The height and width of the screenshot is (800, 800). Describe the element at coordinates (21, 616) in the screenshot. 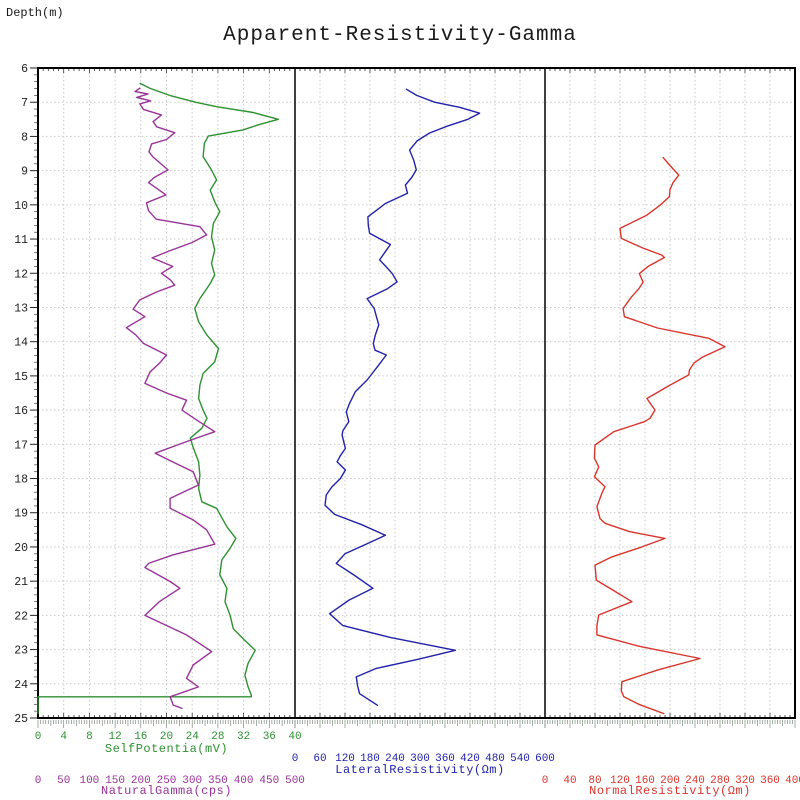

I see `svg-text: 22` at that location.